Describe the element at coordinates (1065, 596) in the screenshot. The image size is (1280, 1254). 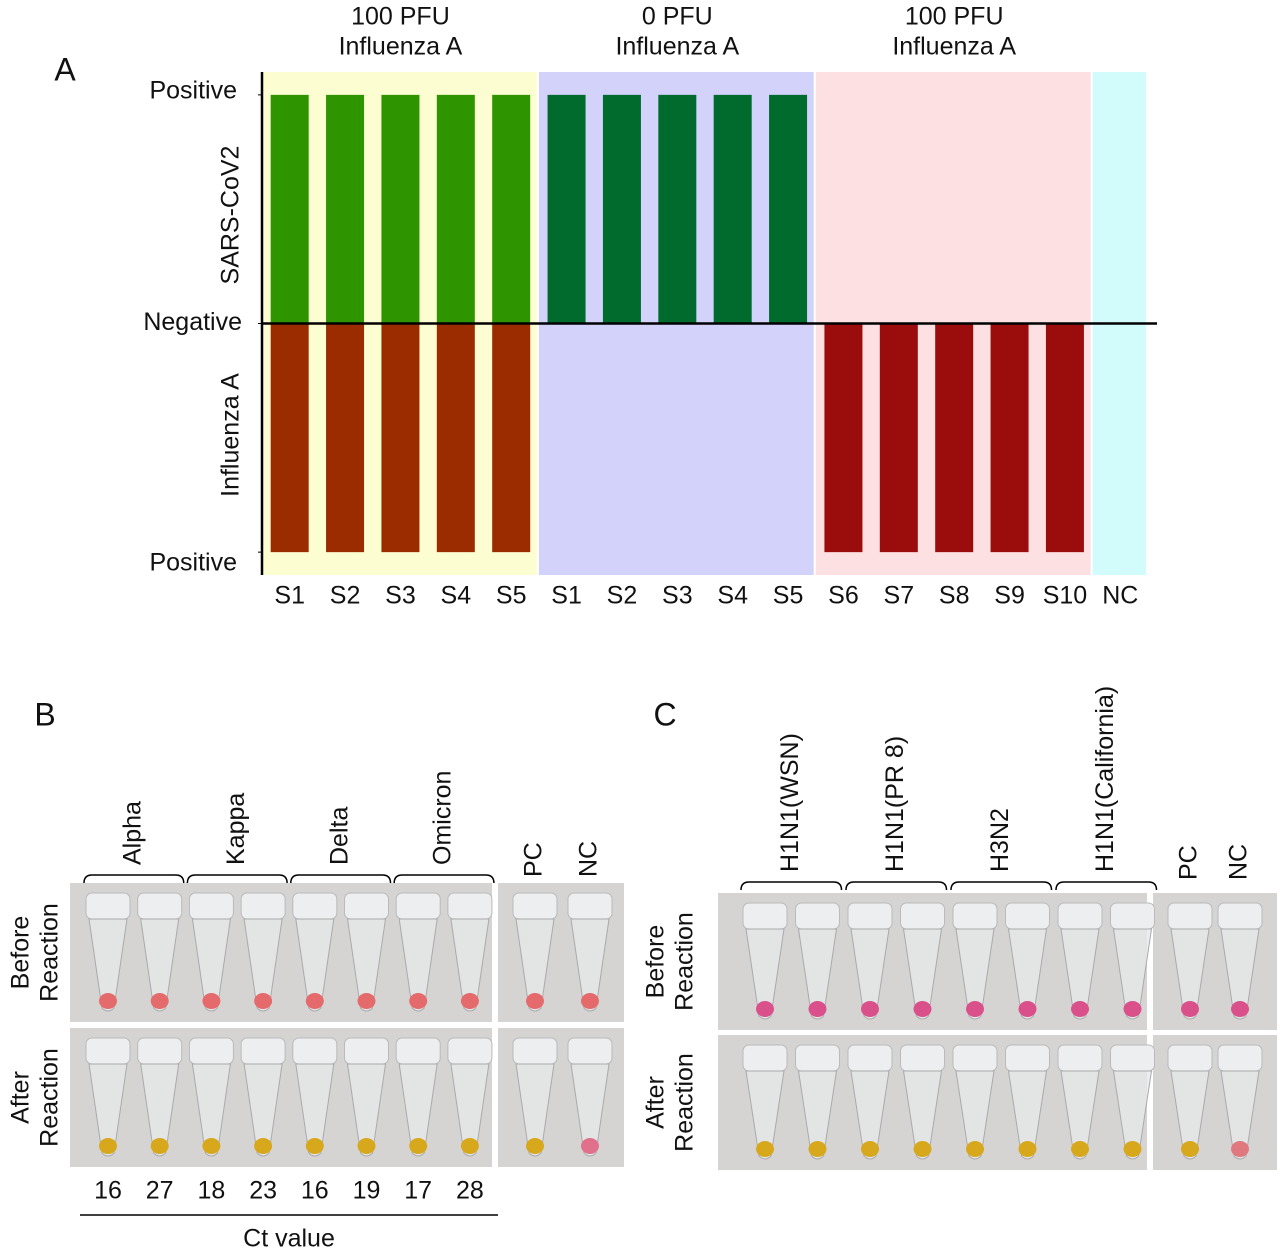
I see `x-tick-label: S10` at that location.